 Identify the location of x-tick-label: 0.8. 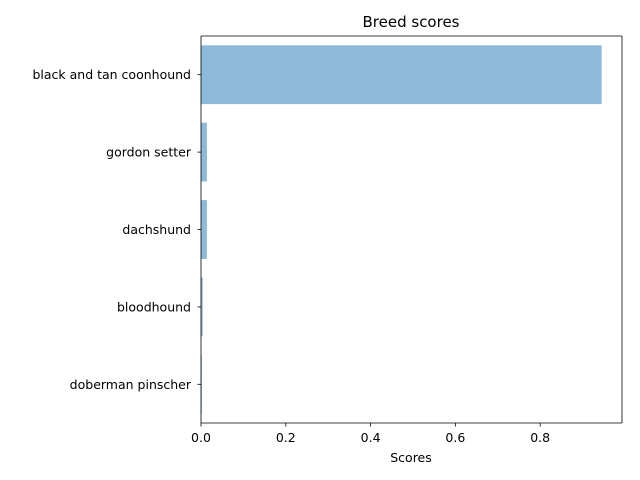
(540, 437).